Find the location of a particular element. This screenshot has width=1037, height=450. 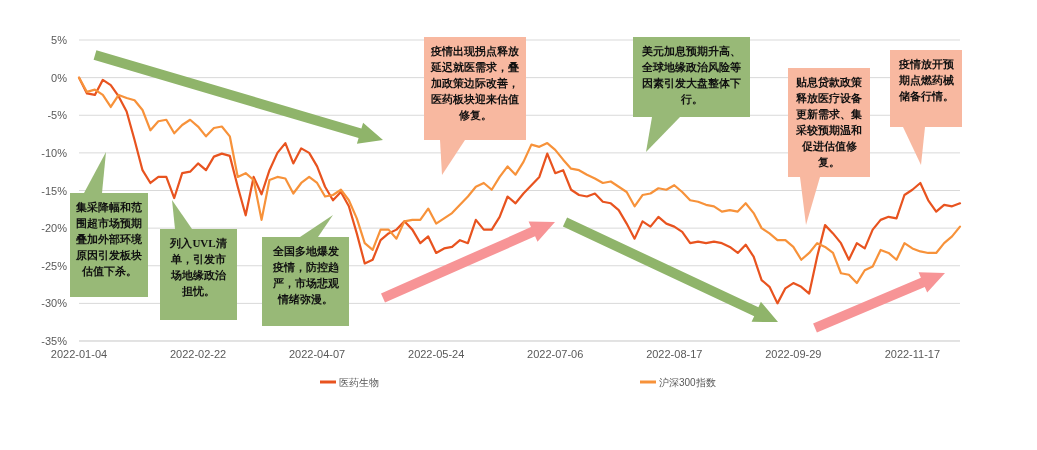

y-tick-label: -25% is located at coordinates (54, 265).